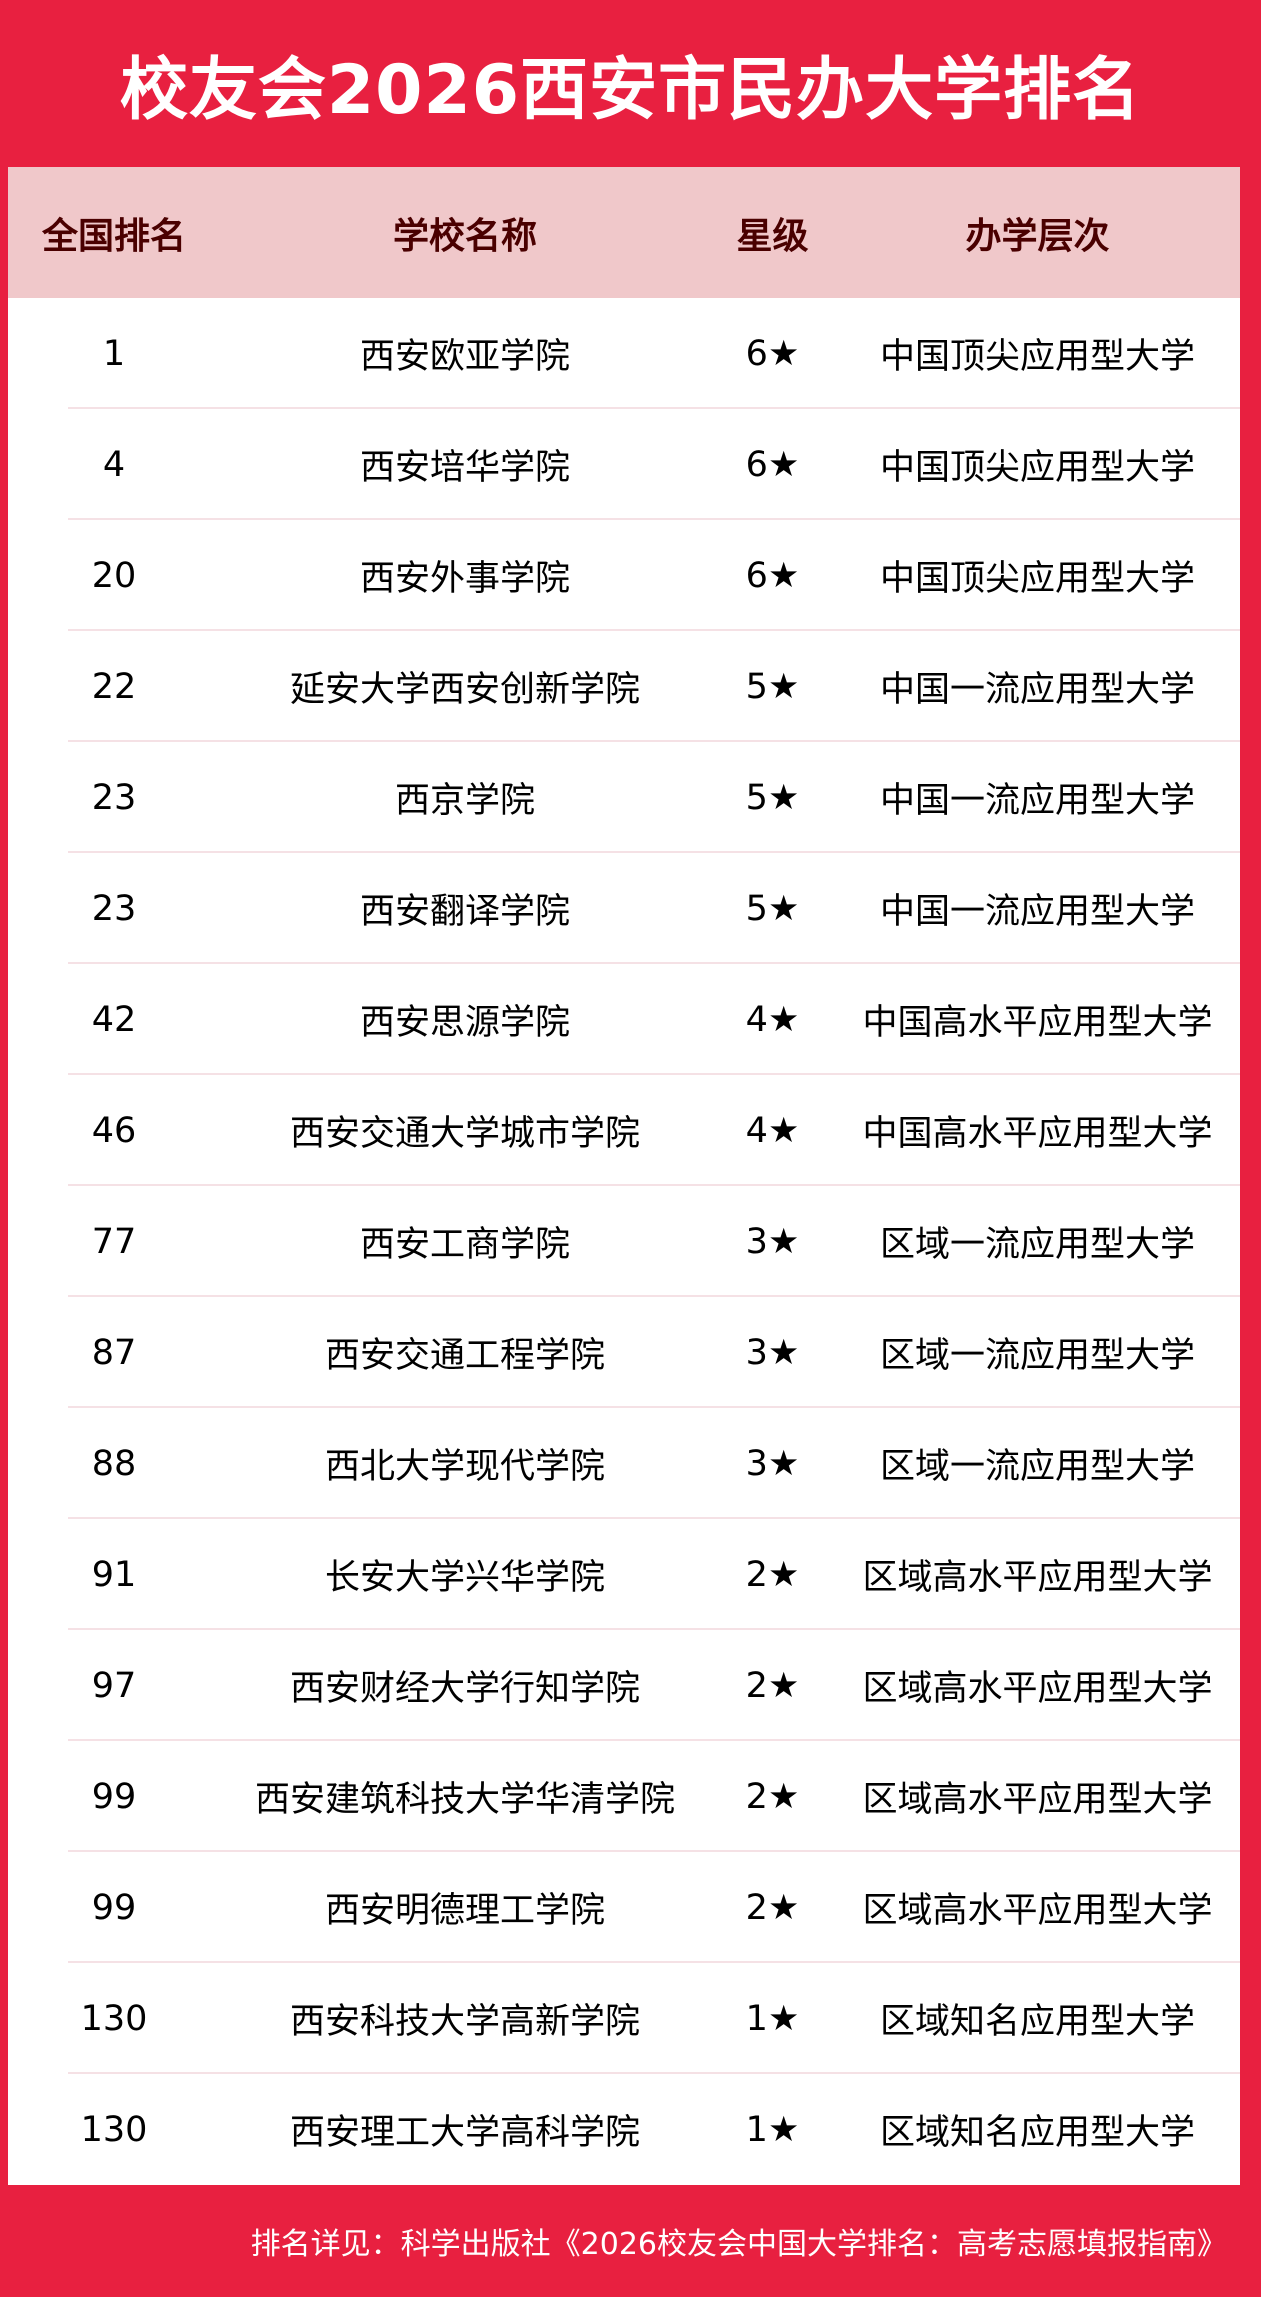 The width and height of the screenshot is (1261, 2297). I want to click on school-name: 西北大学现代学院, so click(464, 1467).